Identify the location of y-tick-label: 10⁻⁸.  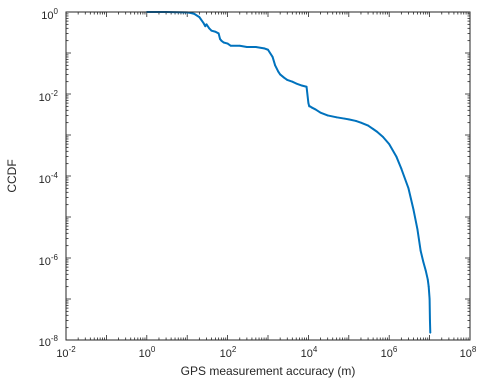
(49, 341).